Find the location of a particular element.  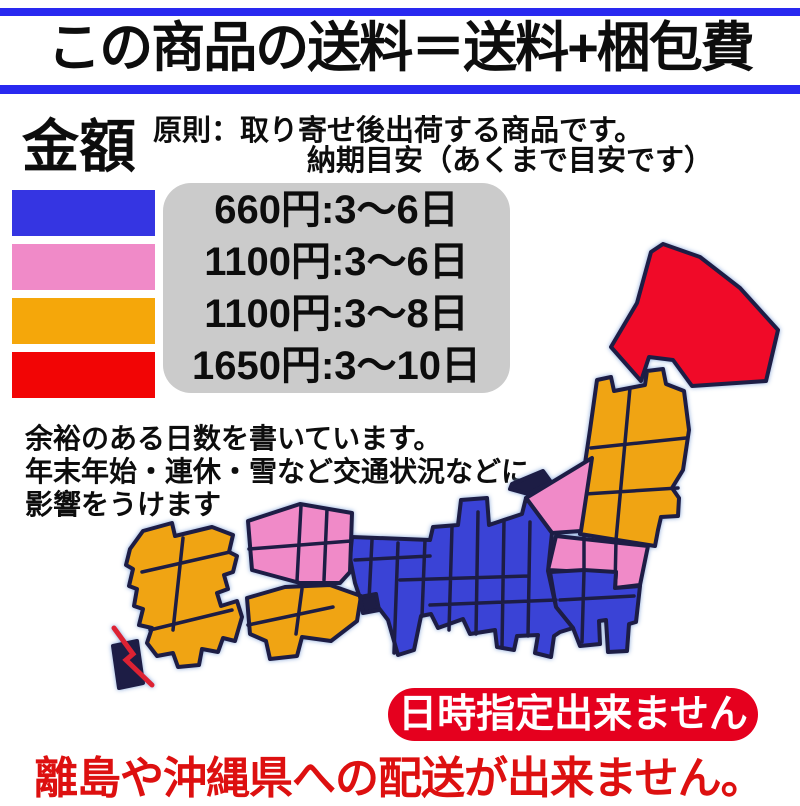

chubu-kansai-prefecture-borders is located at coordinates (455, 582).